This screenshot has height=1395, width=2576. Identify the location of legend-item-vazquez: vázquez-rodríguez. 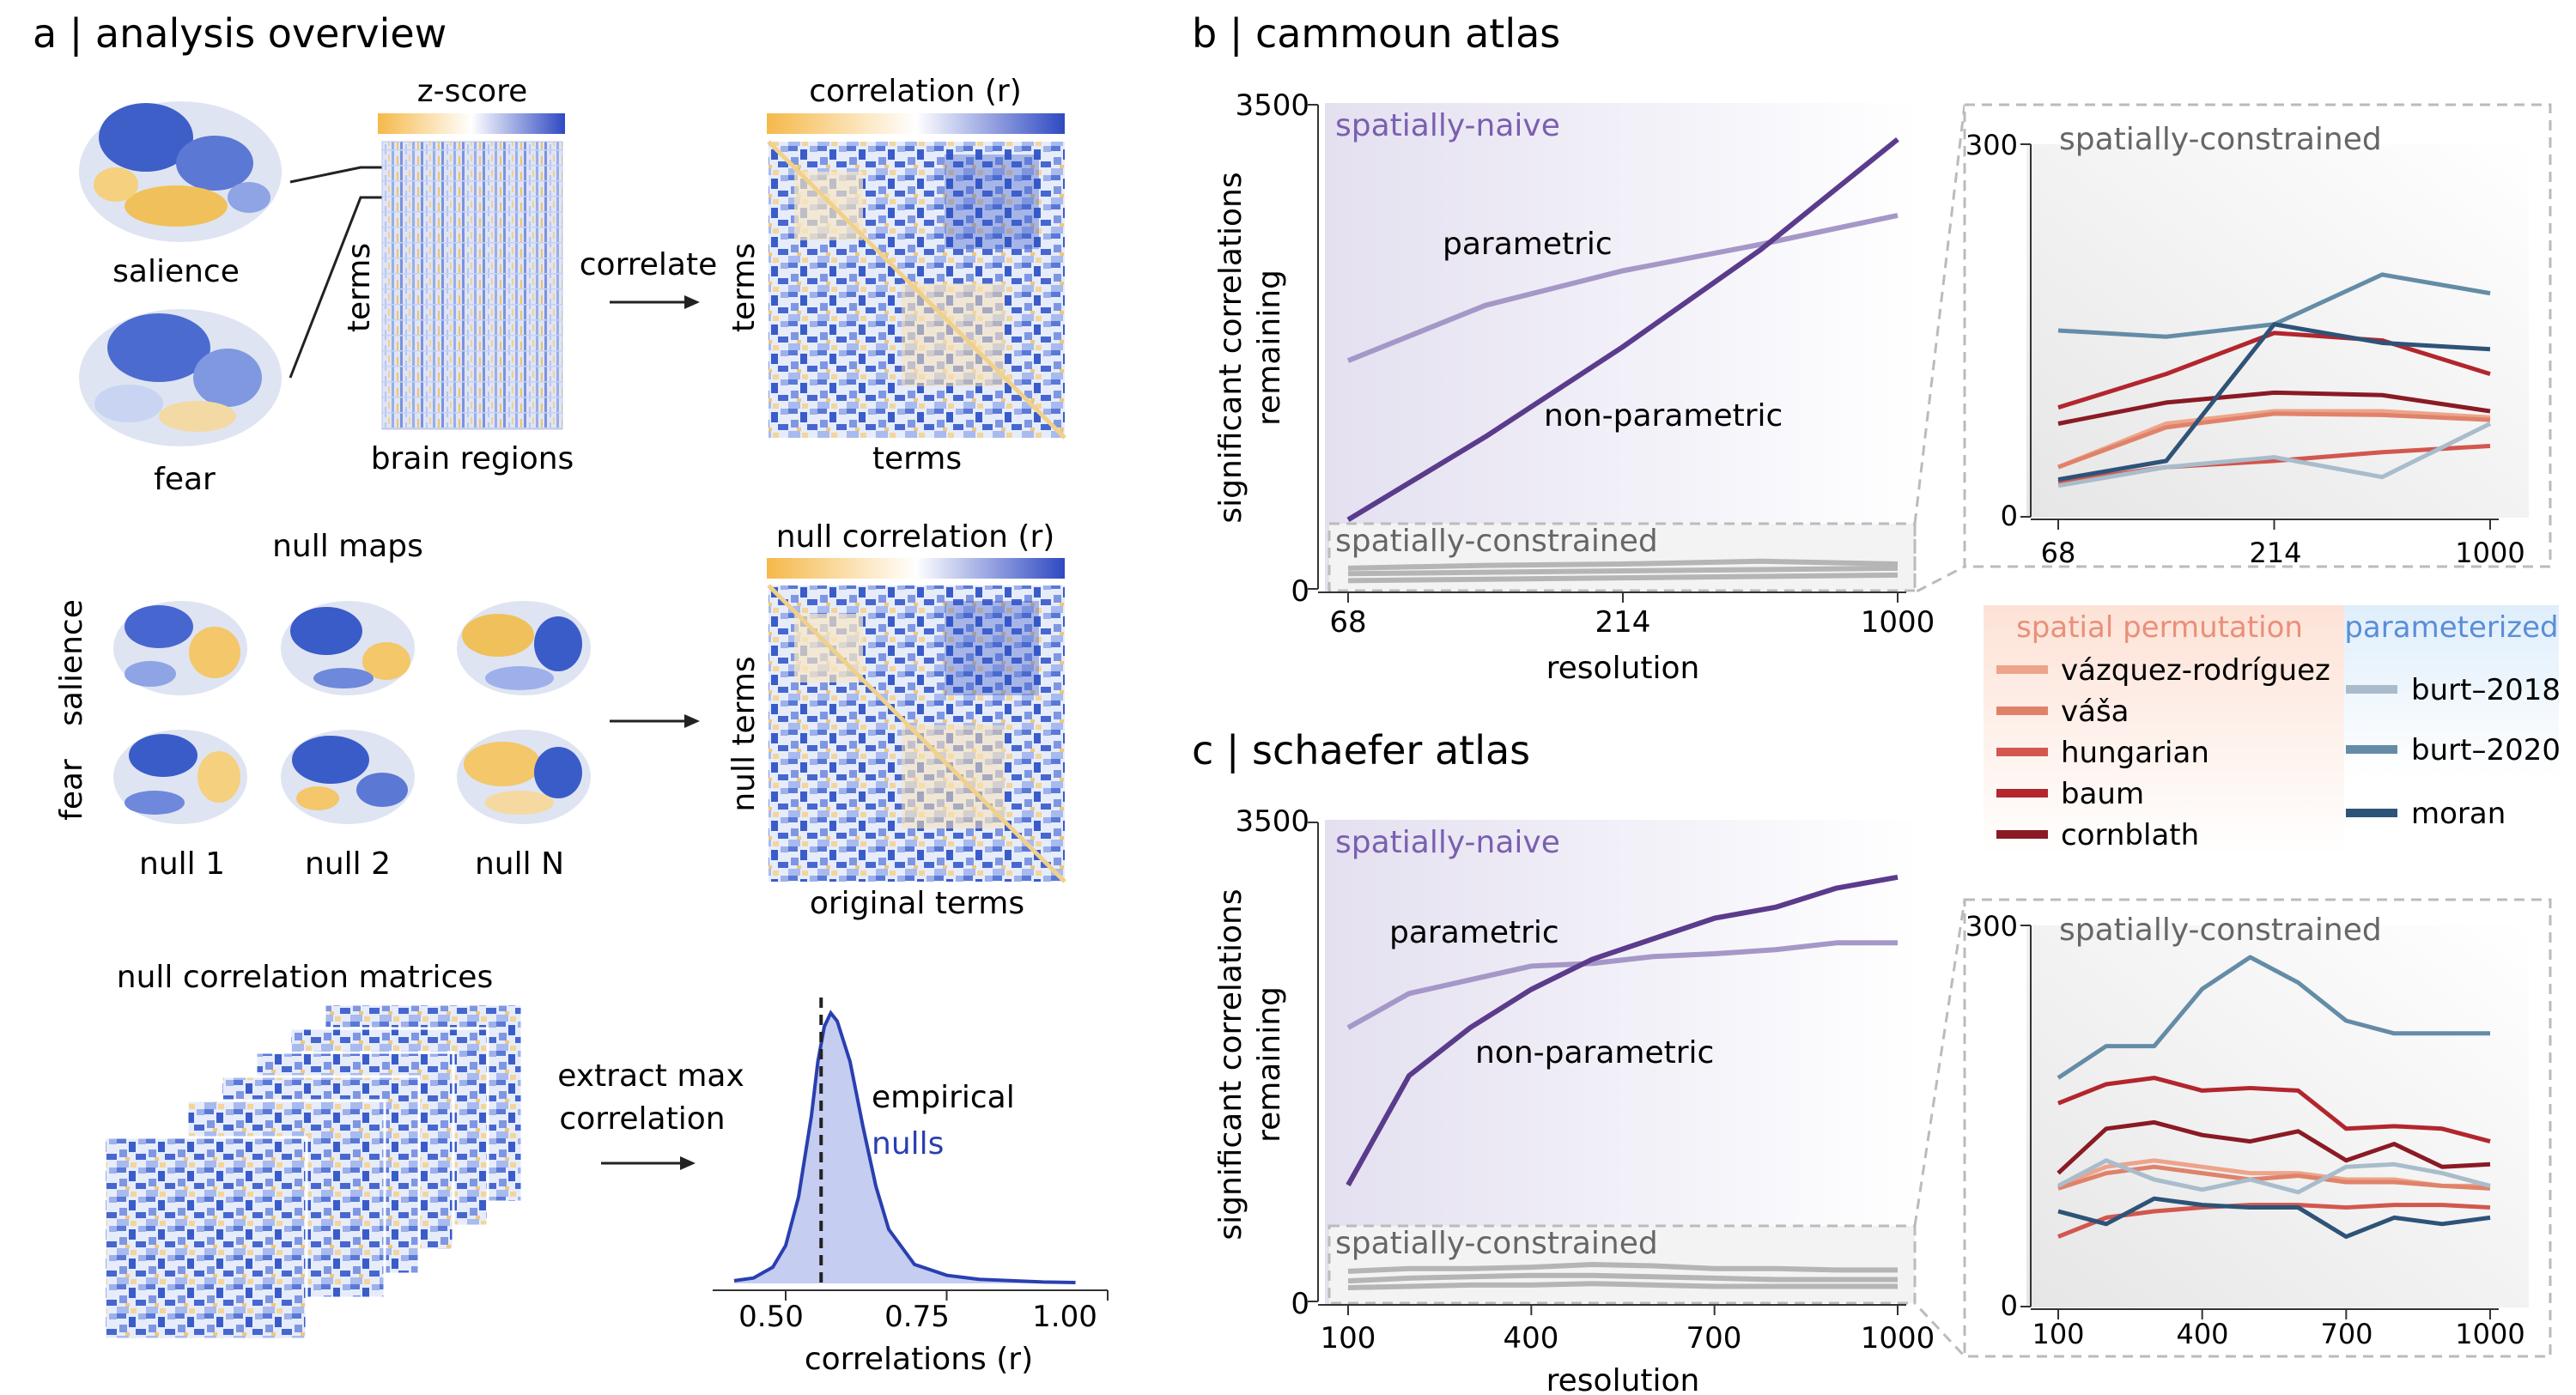
(2195, 670).